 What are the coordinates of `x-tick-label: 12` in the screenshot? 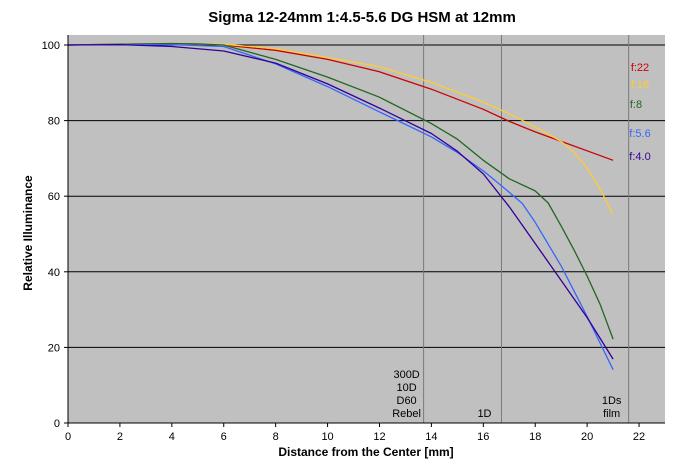 It's located at (379, 437).